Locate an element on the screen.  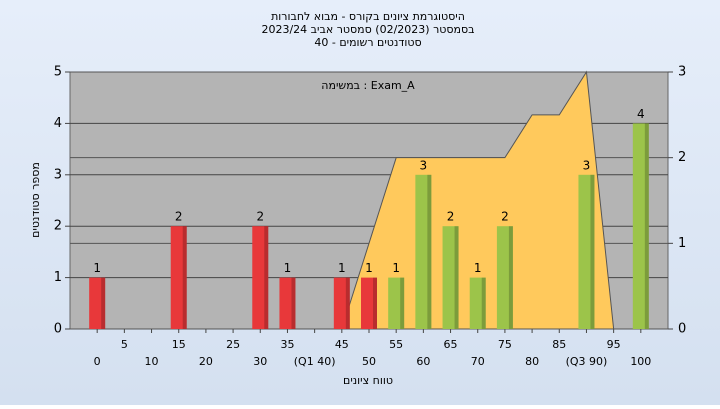
x-tick-label: 70 is located at coordinates (478, 361).